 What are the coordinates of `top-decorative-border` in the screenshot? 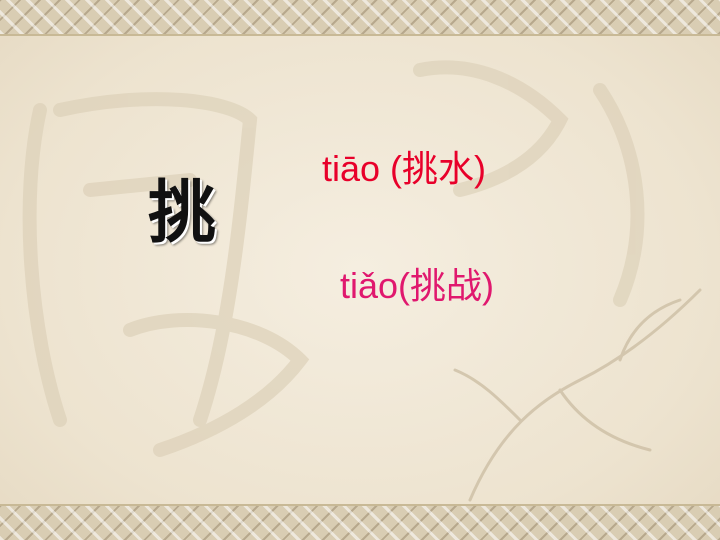 It's located at (360, 18).